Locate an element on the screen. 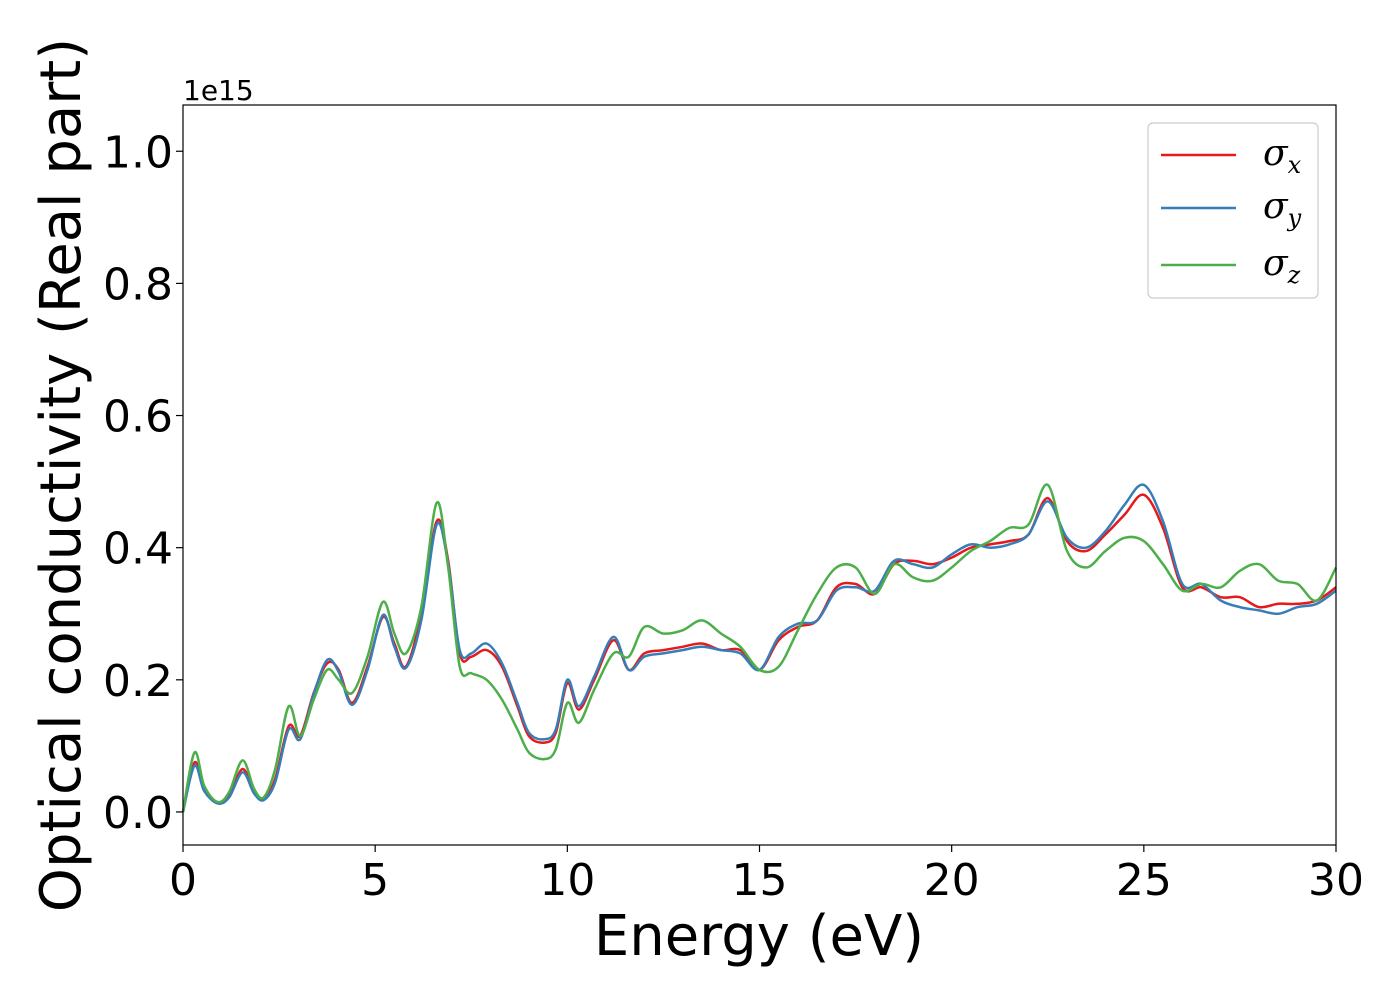  y-tick-label: 0.6 is located at coordinates (138, 417).